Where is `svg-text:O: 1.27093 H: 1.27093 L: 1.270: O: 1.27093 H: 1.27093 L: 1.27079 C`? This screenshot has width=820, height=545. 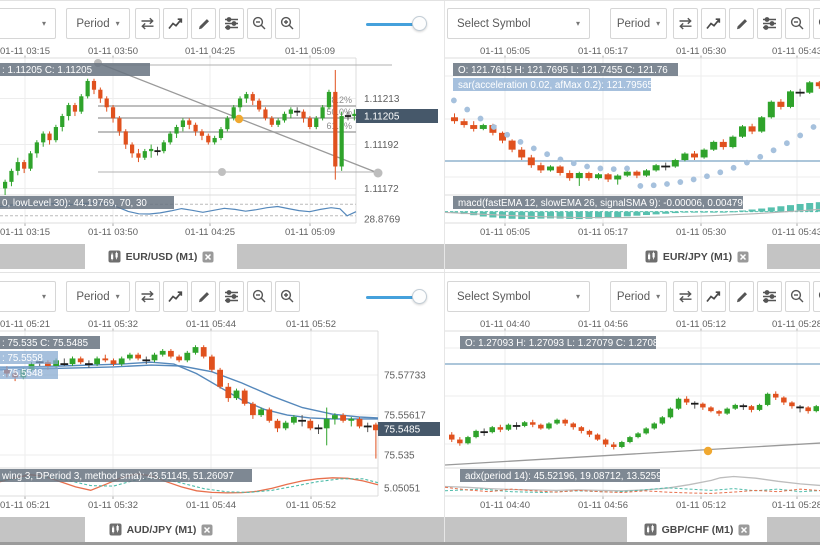
svg-text:O: 1.27093 H: 1.27093 L: 1.270: O: 1.27093 H: 1.27093 L: 1.27079 C is located at coordinates (564, 343).